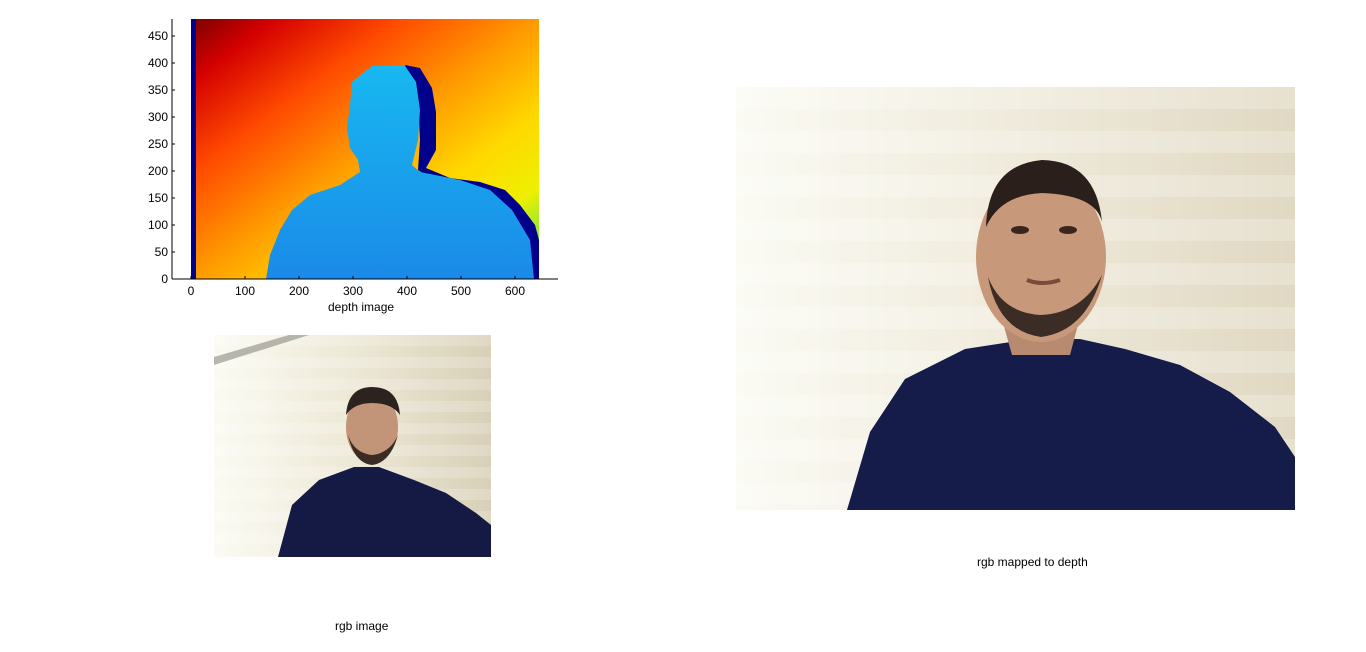  What do you see at coordinates (362, 626) in the screenshot?
I see `rgb-image-label: rgb image` at bounding box center [362, 626].